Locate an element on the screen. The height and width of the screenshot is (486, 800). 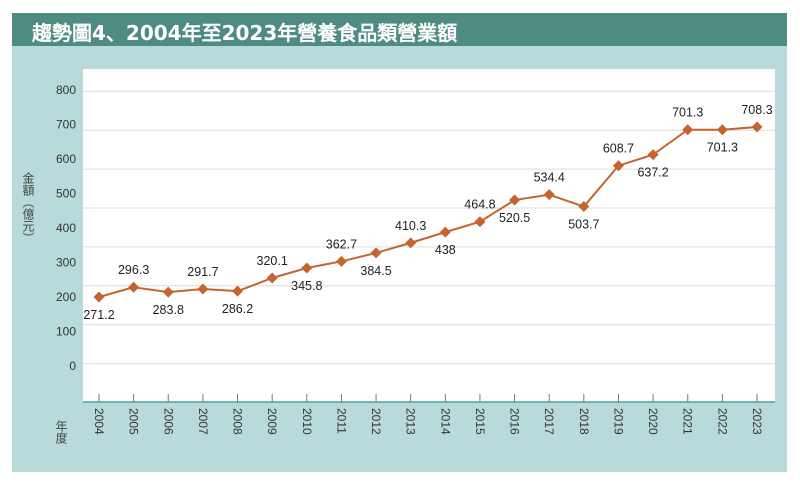
x-tick-label: 2021 is located at coordinates (688, 421).